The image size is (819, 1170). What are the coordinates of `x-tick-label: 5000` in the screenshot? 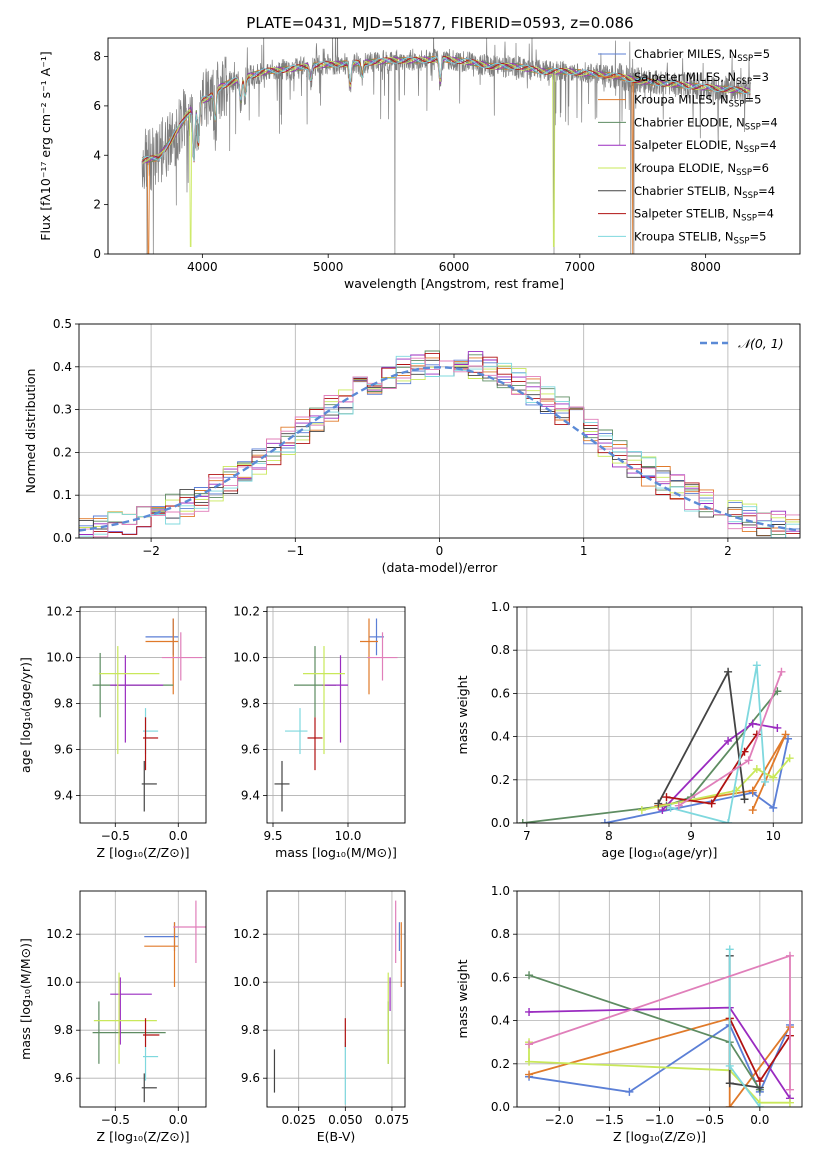 It's located at (328, 267).